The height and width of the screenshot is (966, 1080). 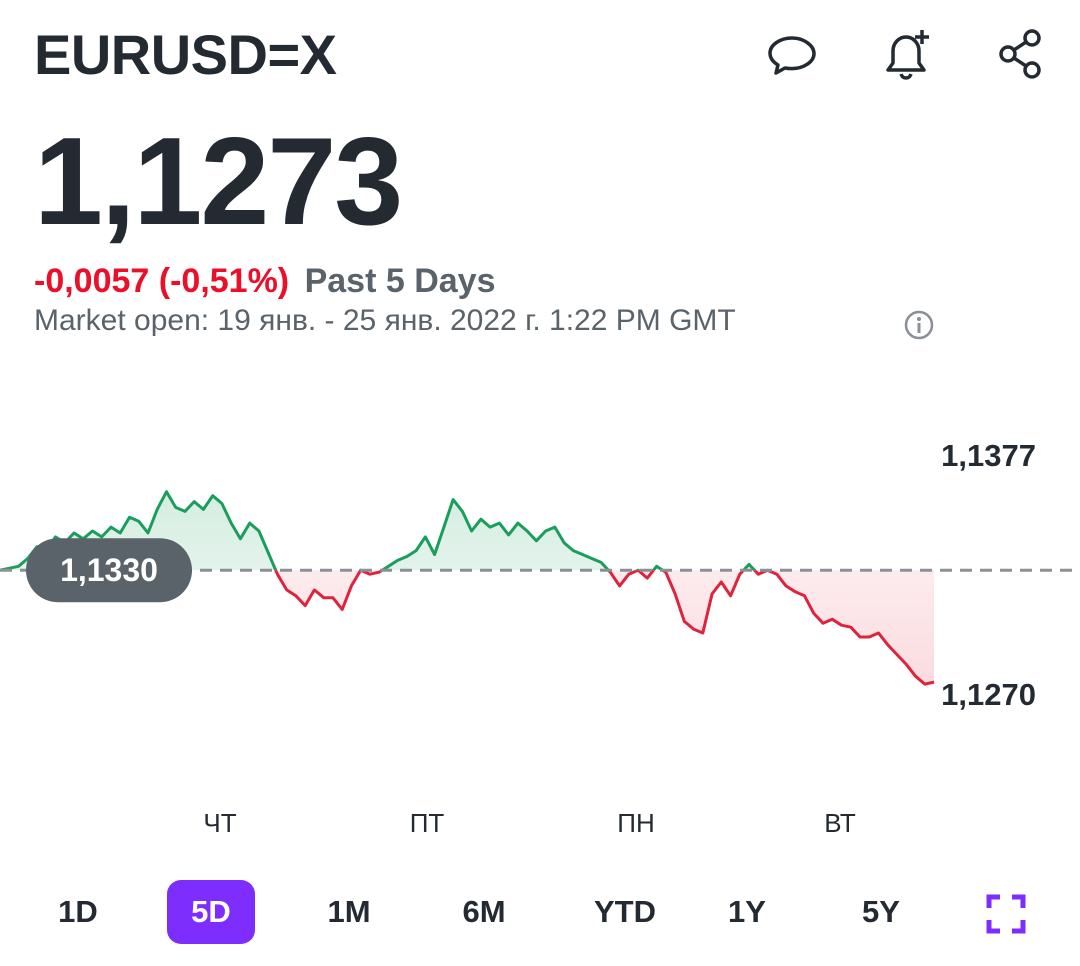 I want to click on baseline-label: 1,1330, so click(x=109, y=570).